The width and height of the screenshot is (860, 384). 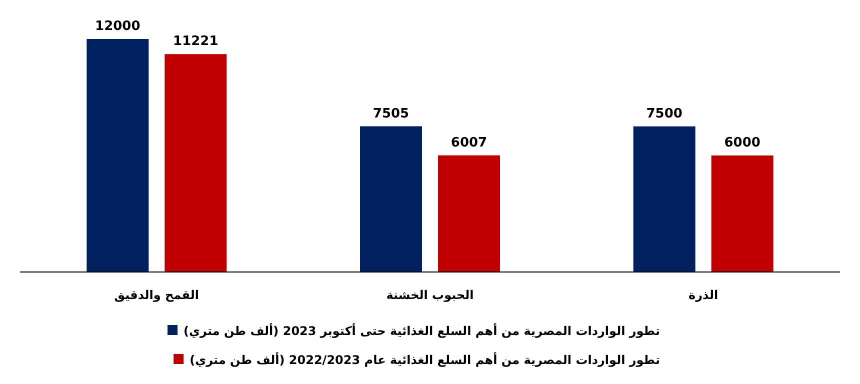 I want to click on data-label: 7505, so click(x=391, y=114).